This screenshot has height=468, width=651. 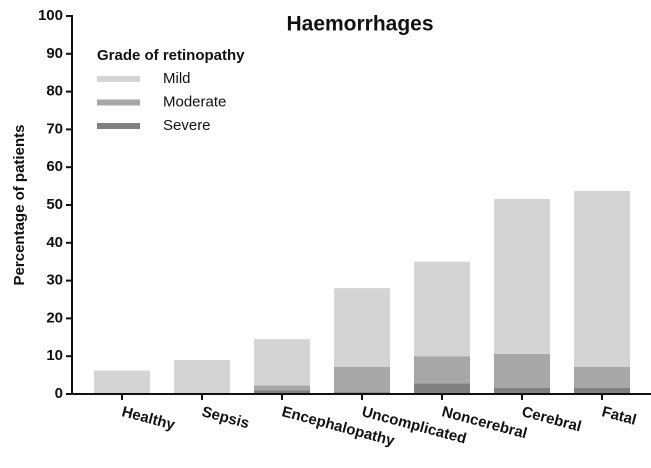 I want to click on legend-label: Mild, so click(x=177, y=78).